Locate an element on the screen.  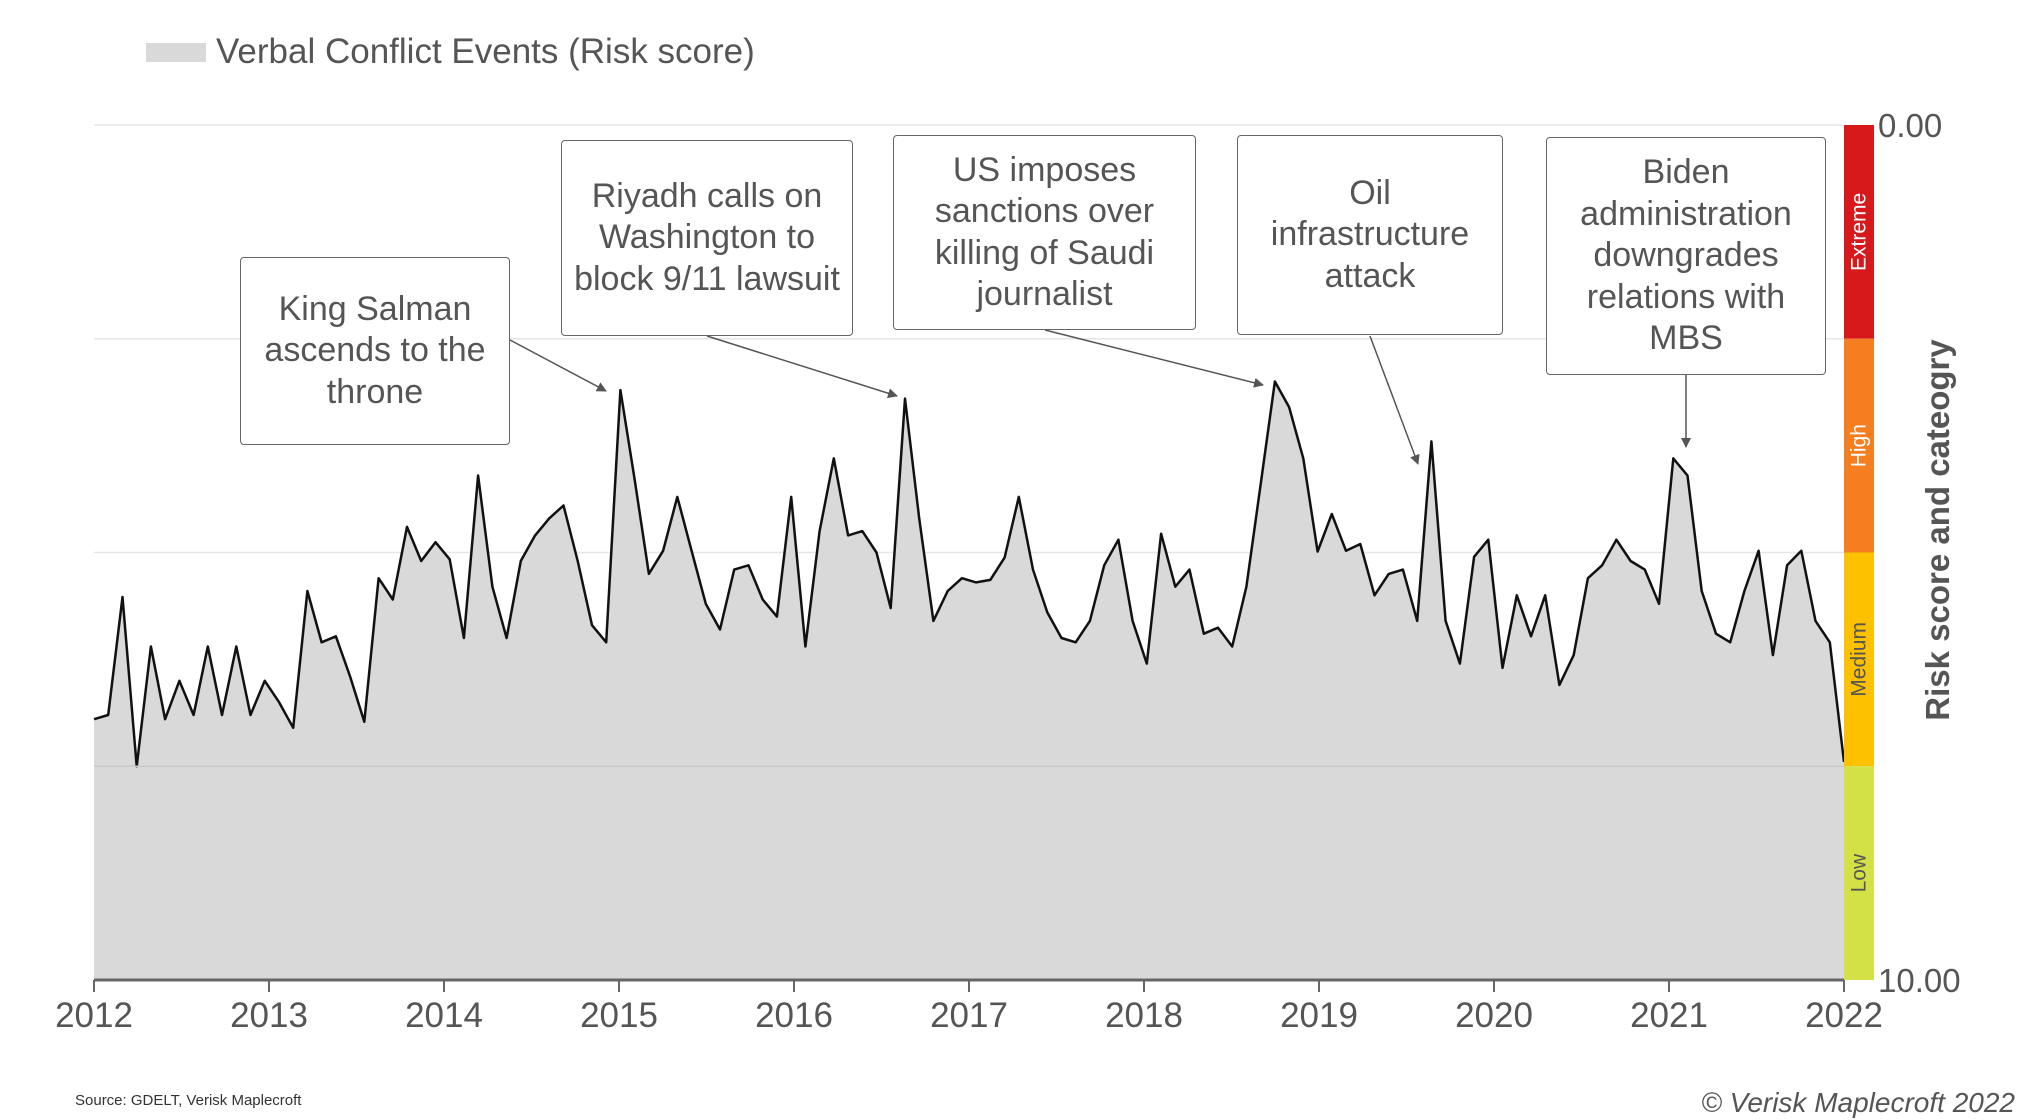
category-band-extreme is located at coordinates (1859, 232).